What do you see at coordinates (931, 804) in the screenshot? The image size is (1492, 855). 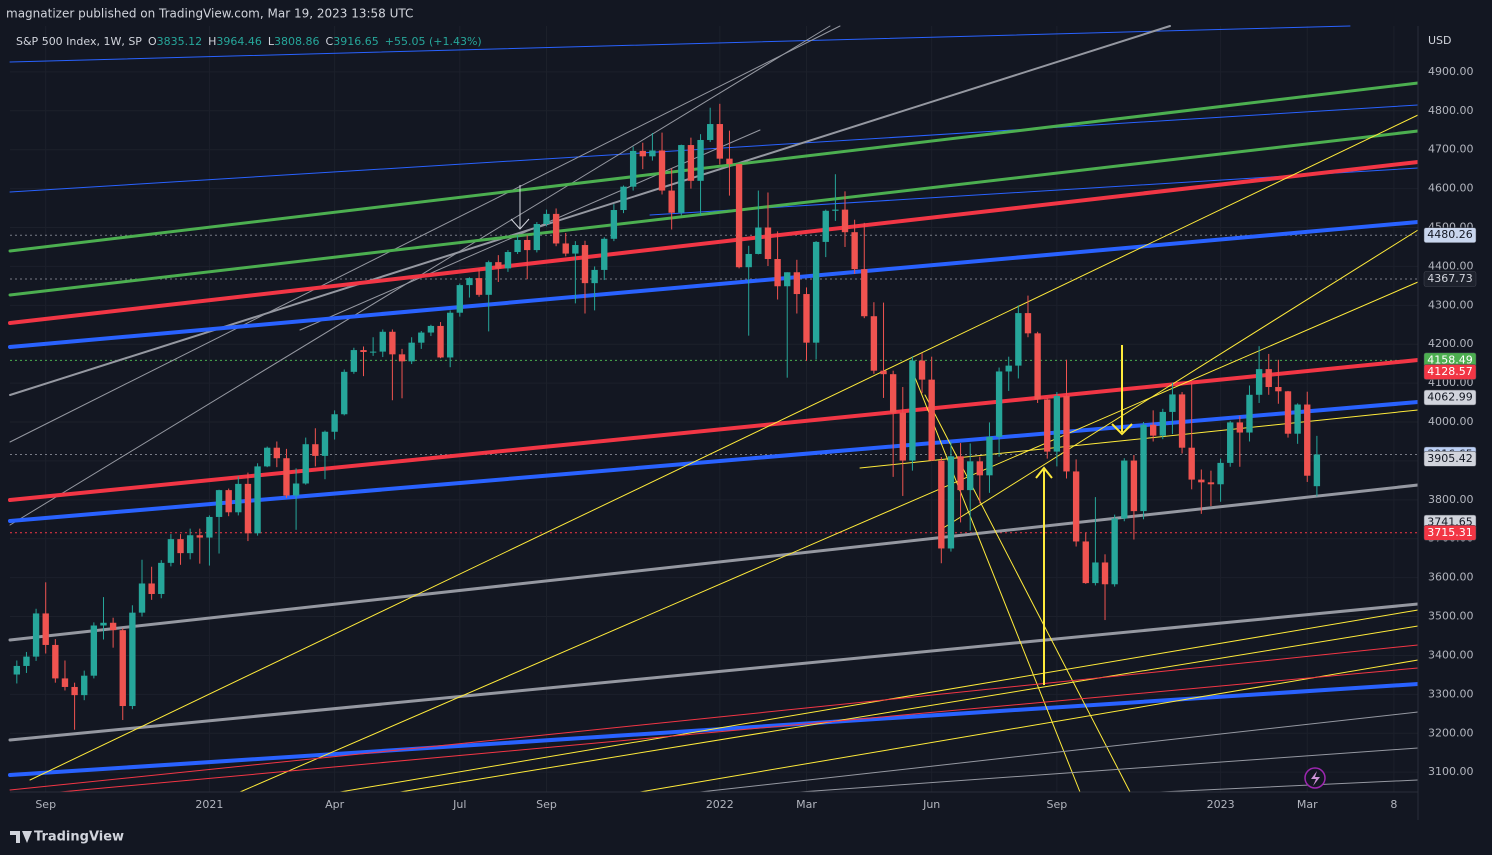 I see `x-tick-label: Jun` at bounding box center [931, 804].